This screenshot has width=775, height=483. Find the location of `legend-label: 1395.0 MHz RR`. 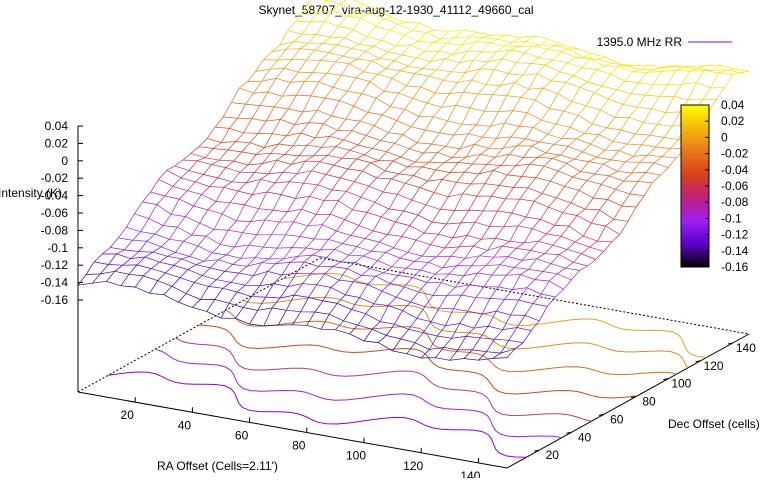

legend-label: 1395.0 MHz RR is located at coordinates (640, 42).